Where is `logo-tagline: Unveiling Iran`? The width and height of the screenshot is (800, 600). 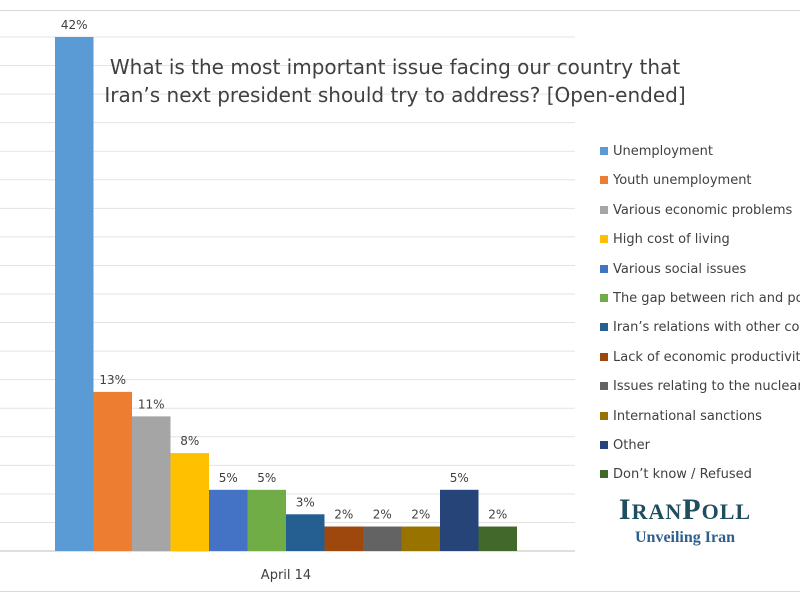
logo-tagline: Unveiling Iran is located at coordinates (684, 537).